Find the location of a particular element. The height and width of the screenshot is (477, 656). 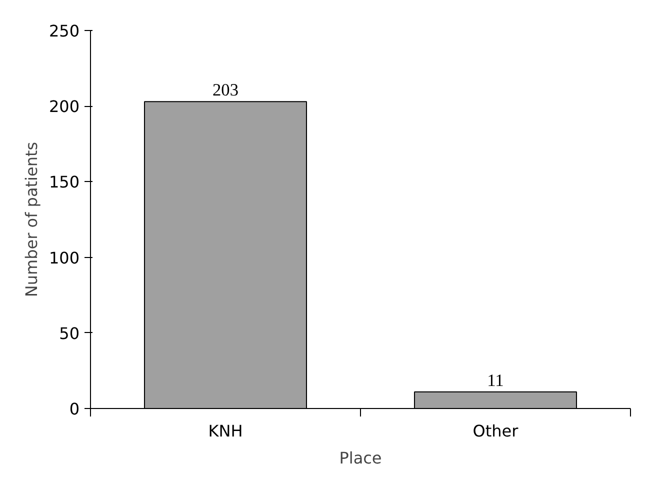

data-label: 11 is located at coordinates (495, 380).